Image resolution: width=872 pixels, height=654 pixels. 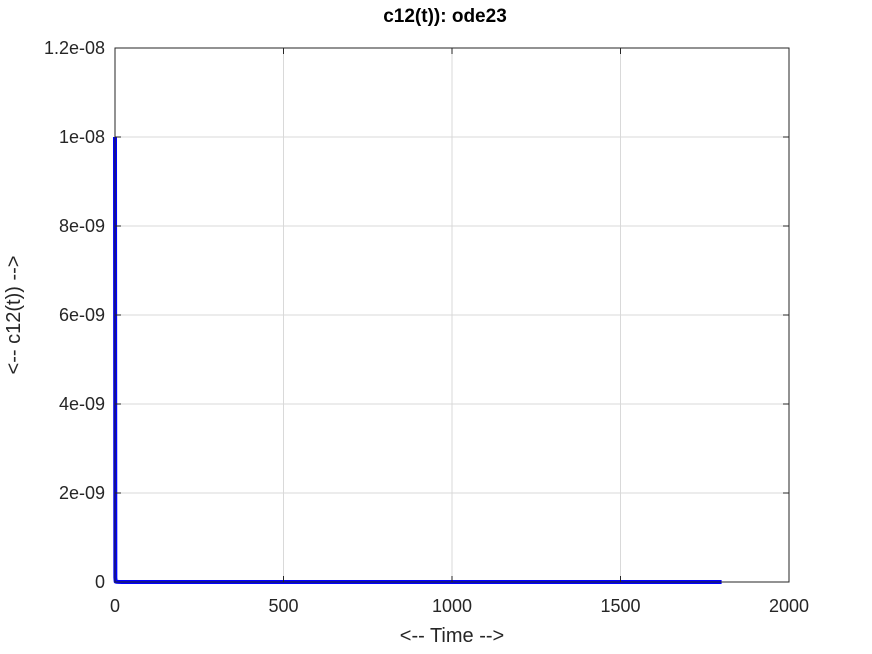 What do you see at coordinates (82, 315) in the screenshot?
I see `y-tick-label: 6e-09` at bounding box center [82, 315].